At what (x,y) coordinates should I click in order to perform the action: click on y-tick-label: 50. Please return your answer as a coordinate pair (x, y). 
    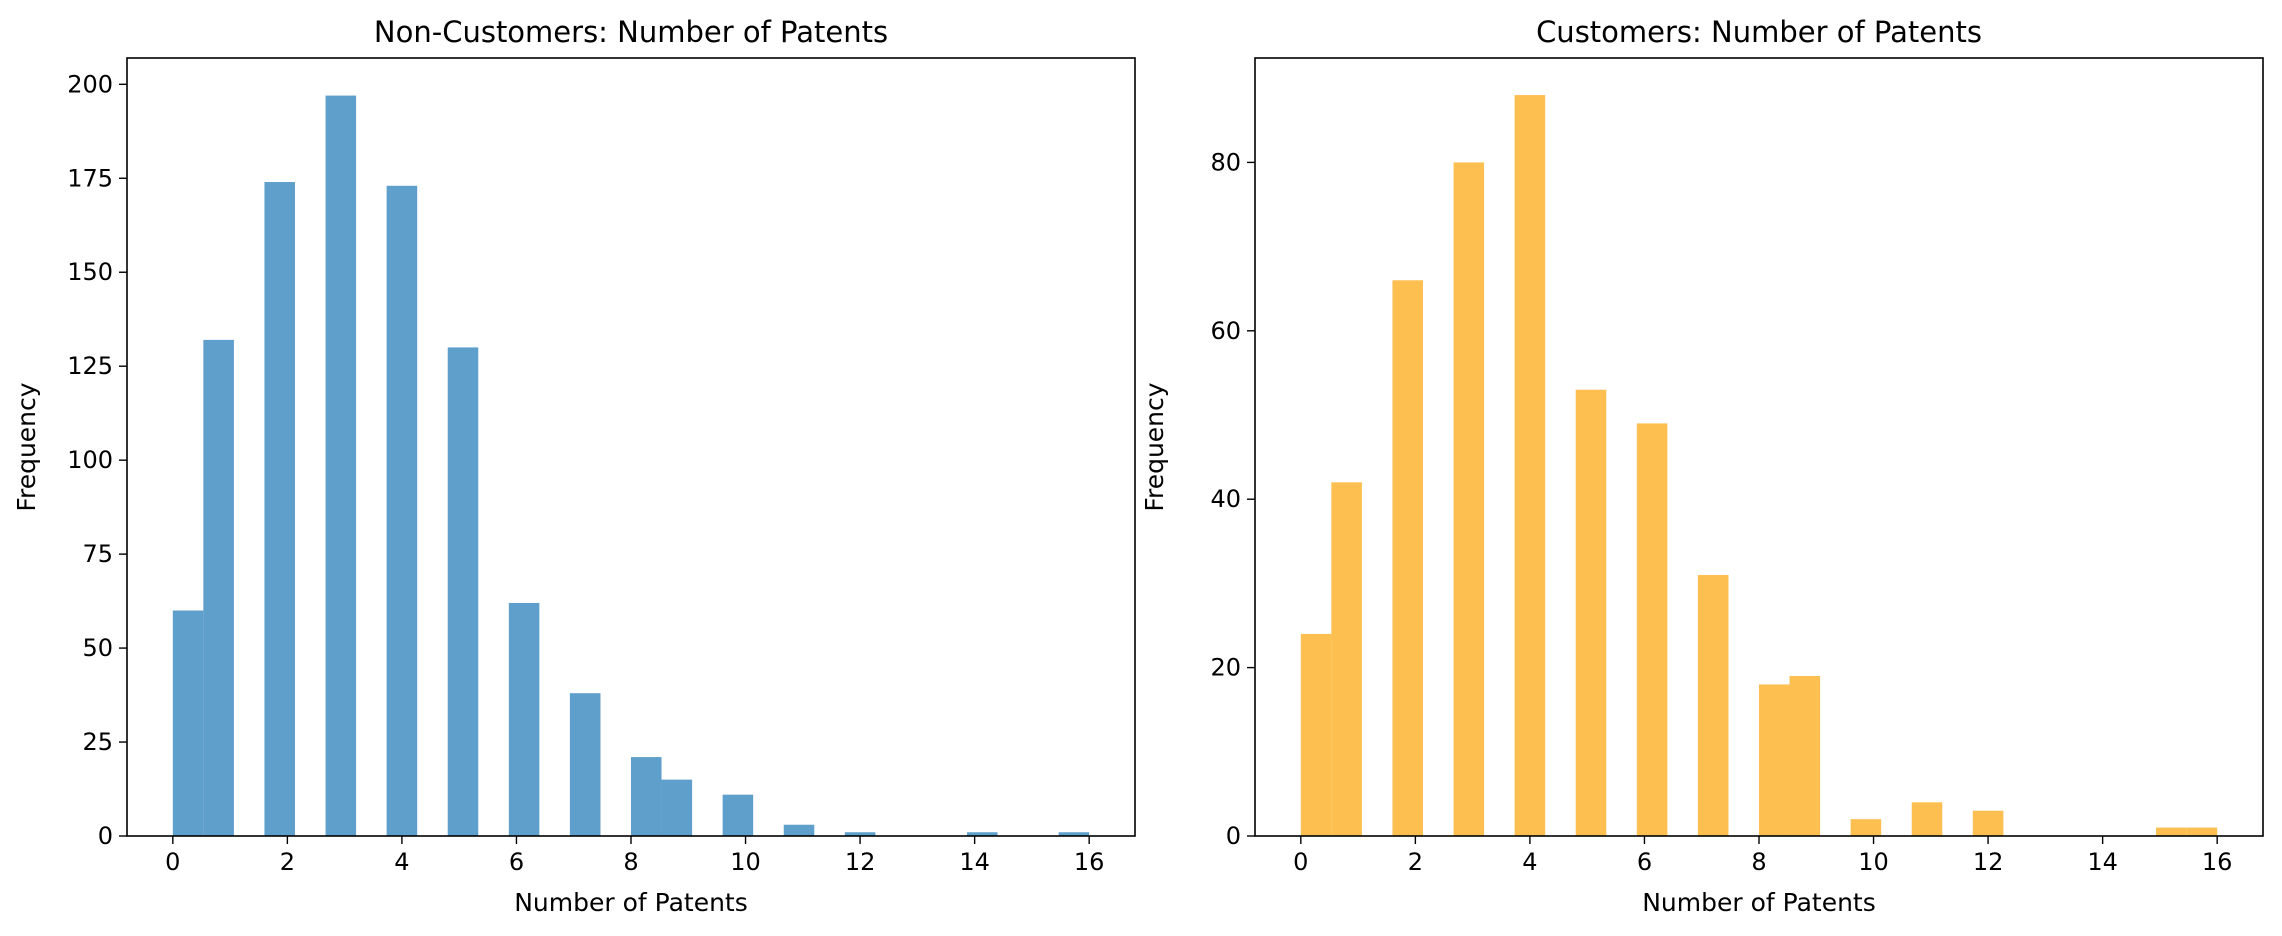
    Looking at the image, I should click on (97, 648).